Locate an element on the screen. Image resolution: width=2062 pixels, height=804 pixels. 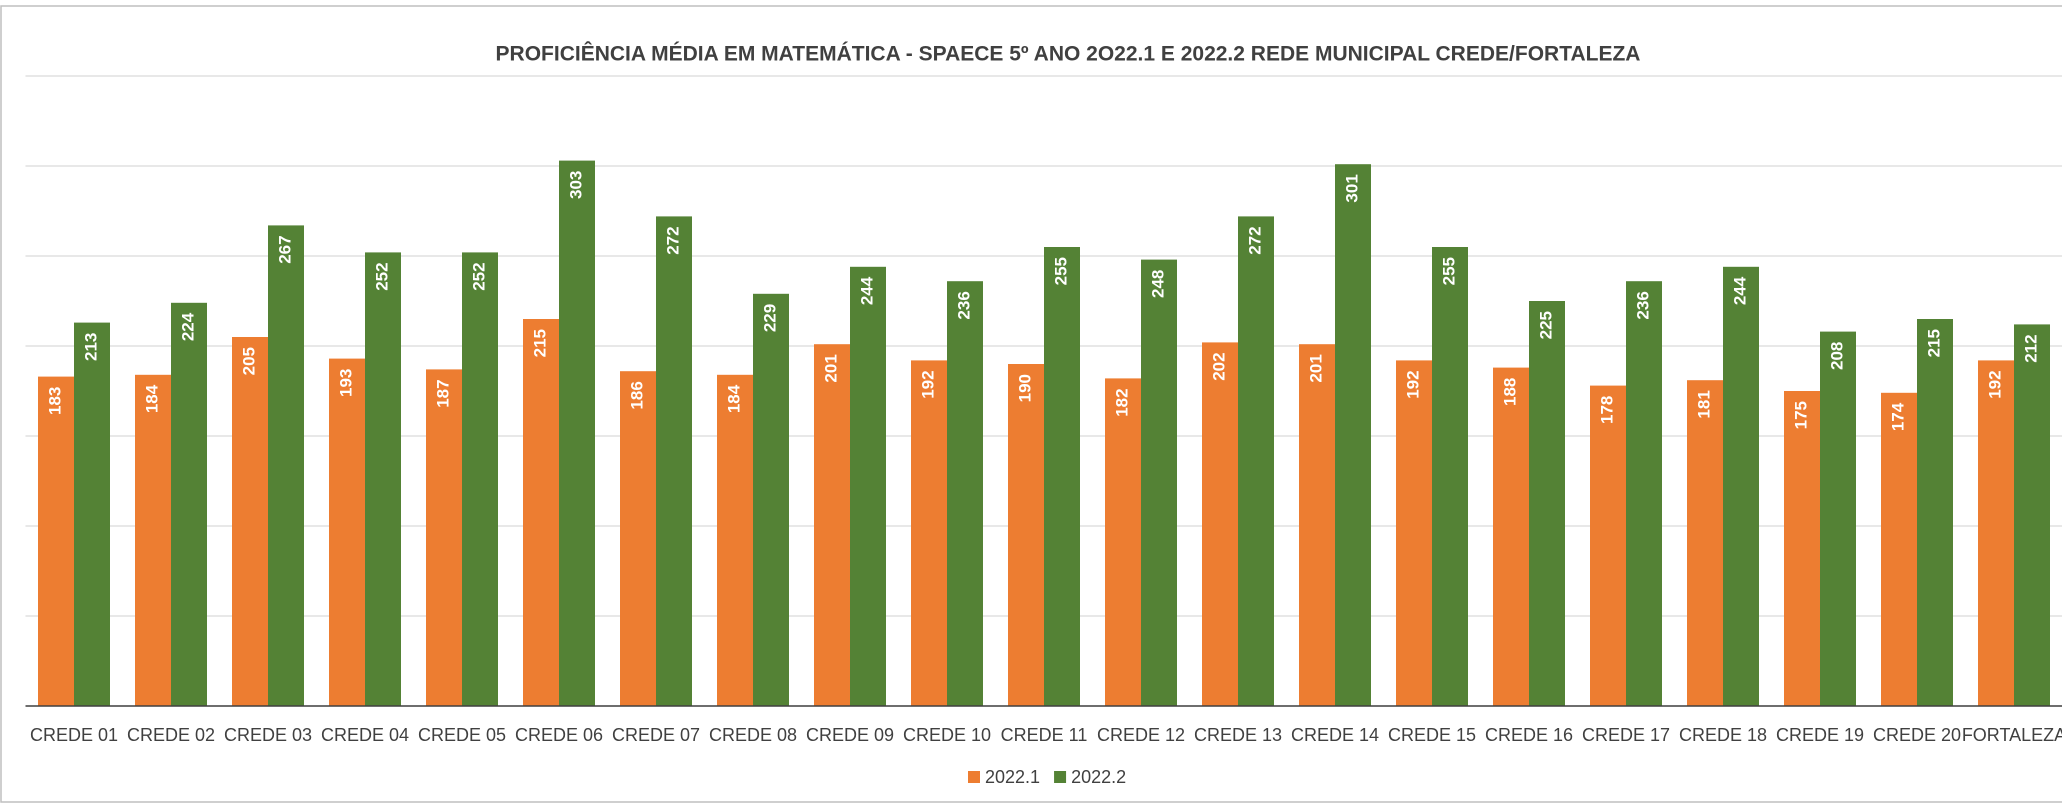
x-tick-label: CREDE 04 is located at coordinates (365, 735).